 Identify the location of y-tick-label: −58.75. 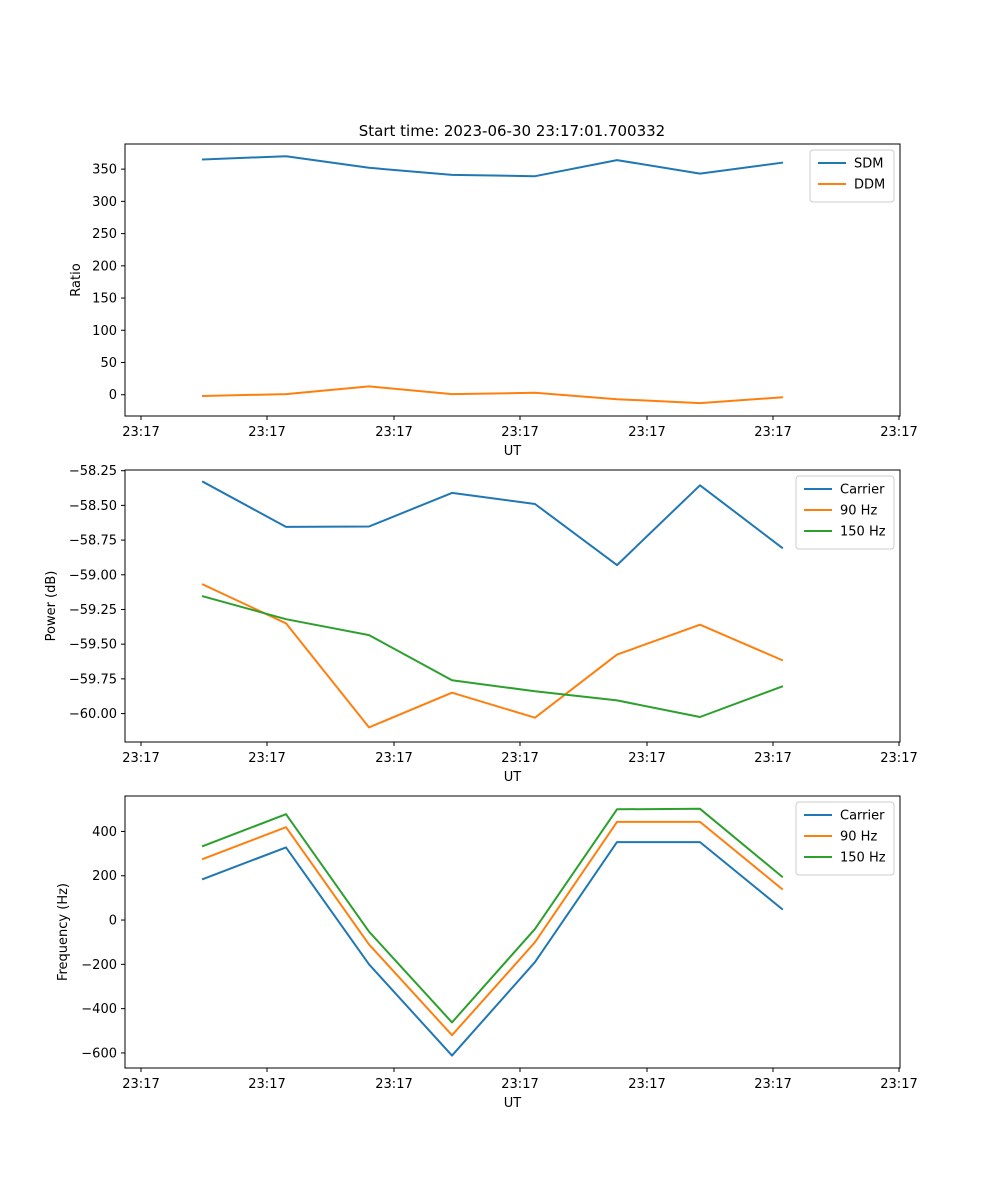
(93, 541).